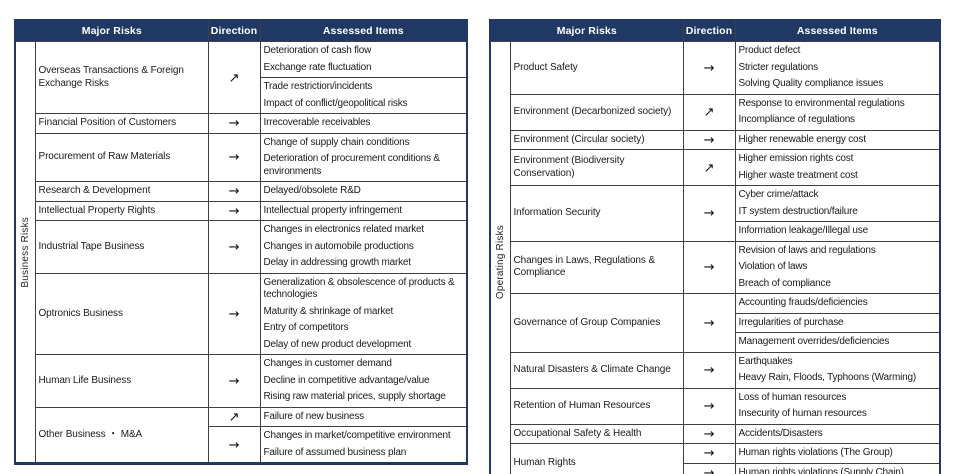 The width and height of the screenshot is (960, 474). I want to click on major-risk-cell: Product Safety, so click(596, 68).